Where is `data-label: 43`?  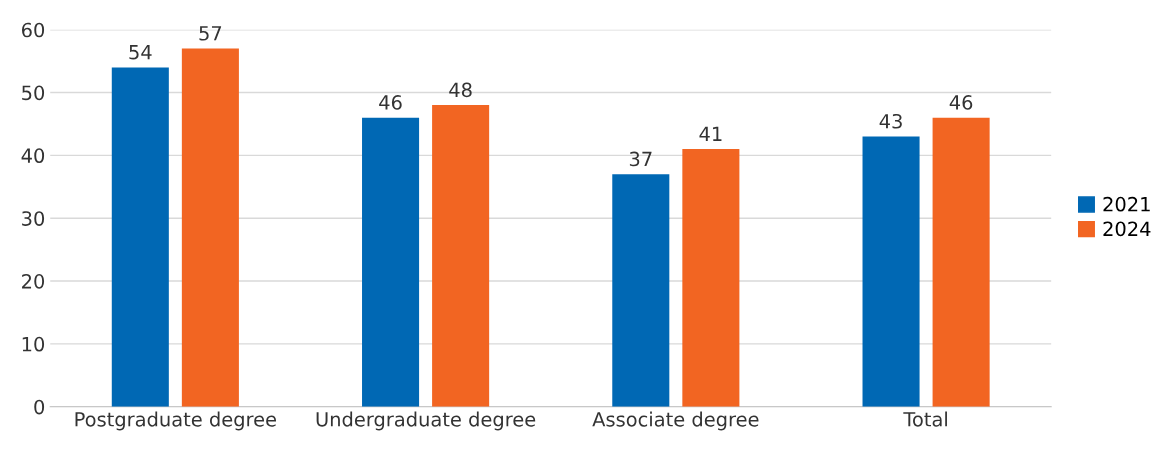 data-label: 43 is located at coordinates (890, 121).